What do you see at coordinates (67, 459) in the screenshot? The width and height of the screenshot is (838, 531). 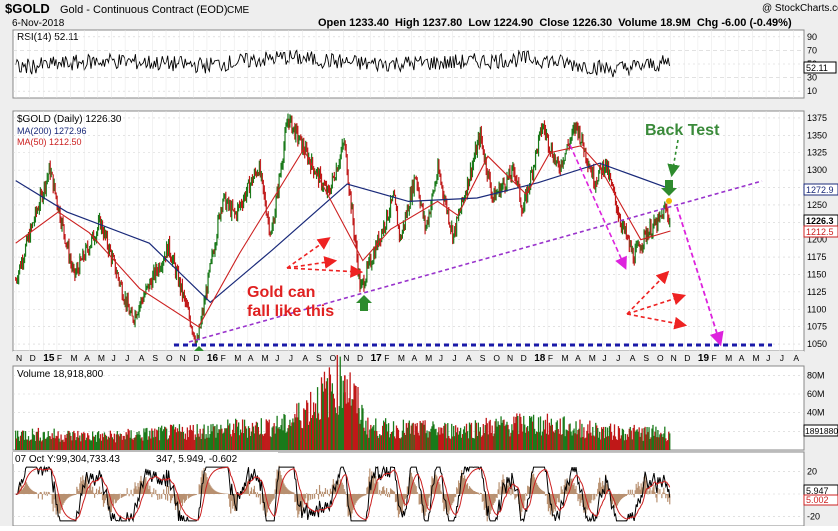 I see `macd-label: 07 Oct Y:99,304,733.43` at bounding box center [67, 459].